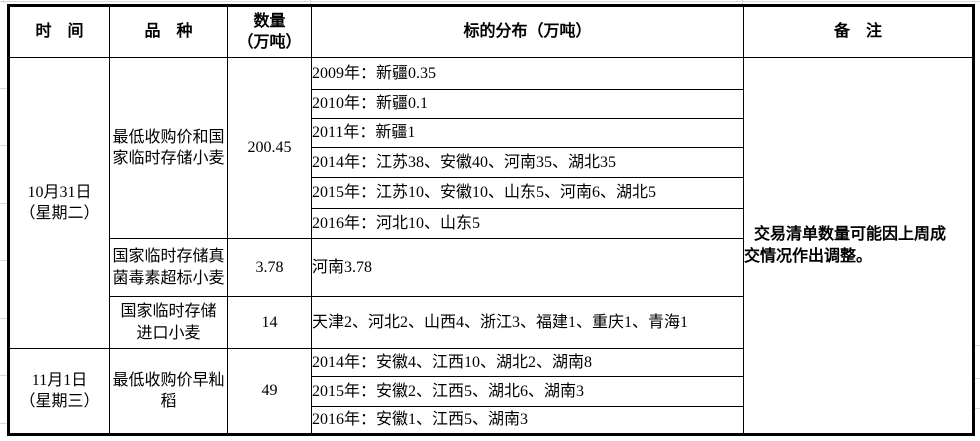 The width and height of the screenshot is (980, 441). Describe the element at coordinates (269, 31) in the screenshot. I see `header-cell-quantity: 数量 （万吨）` at that location.